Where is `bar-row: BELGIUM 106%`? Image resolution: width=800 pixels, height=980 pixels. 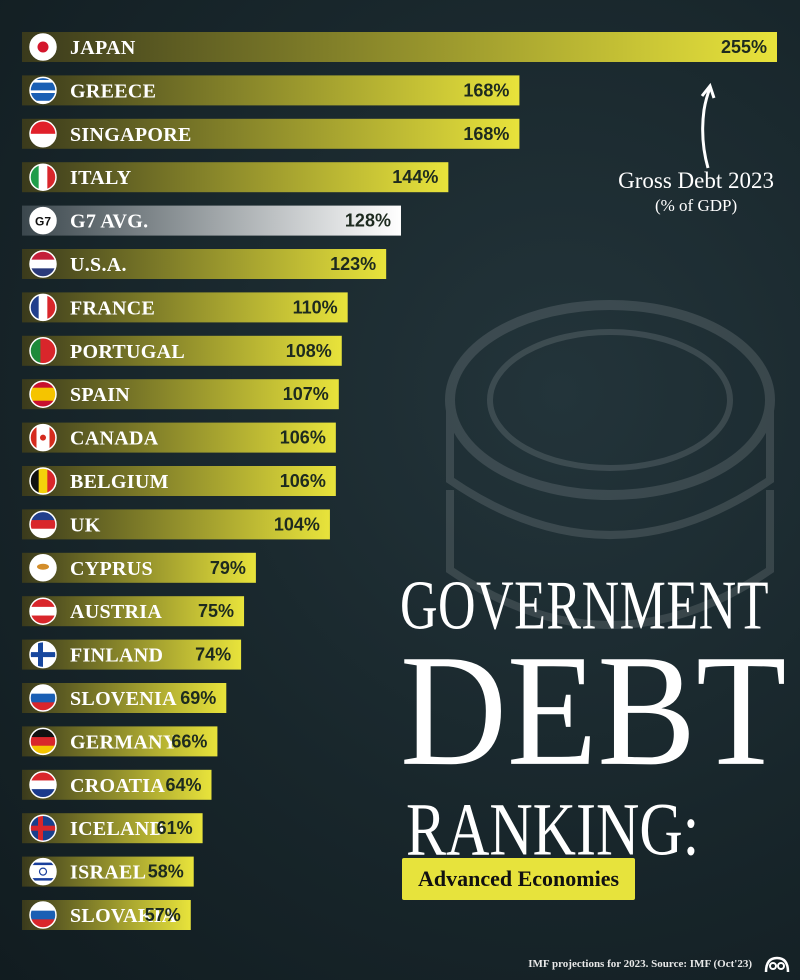
bar-row: BELGIUM 106% is located at coordinates (179, 481).